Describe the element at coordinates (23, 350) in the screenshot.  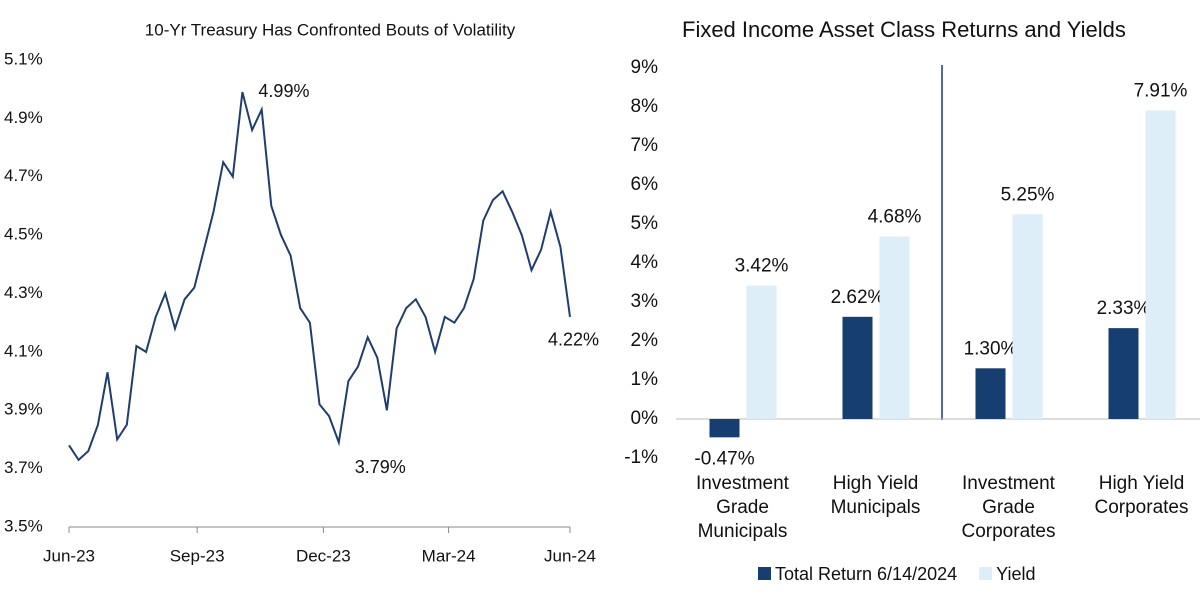
I see `y-tick-label: 4.1%` at that location.